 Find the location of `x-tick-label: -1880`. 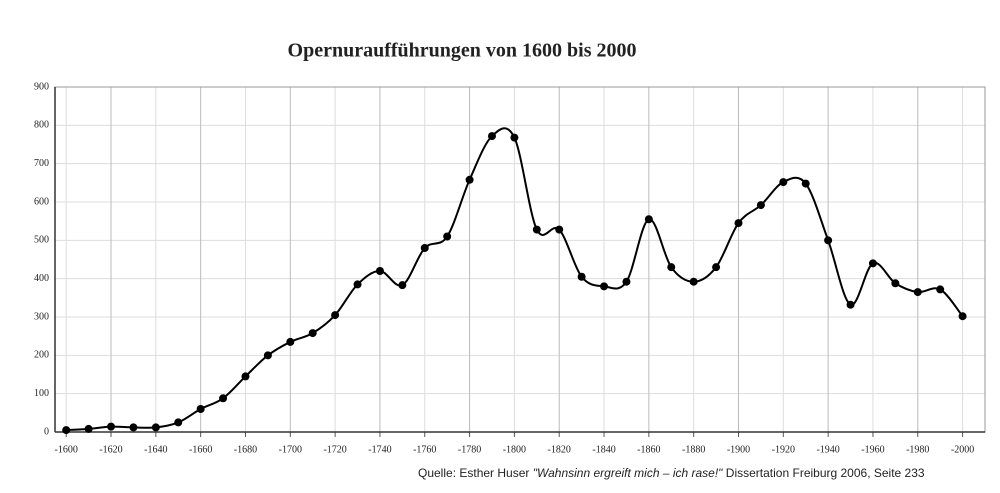

x-tick-label: -1880 is located at coordinates (693, 449).